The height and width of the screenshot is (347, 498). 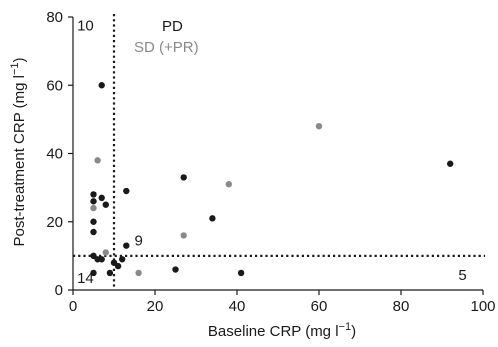 I want to click on x-tick-label: 40, so click(x=237, y=306).